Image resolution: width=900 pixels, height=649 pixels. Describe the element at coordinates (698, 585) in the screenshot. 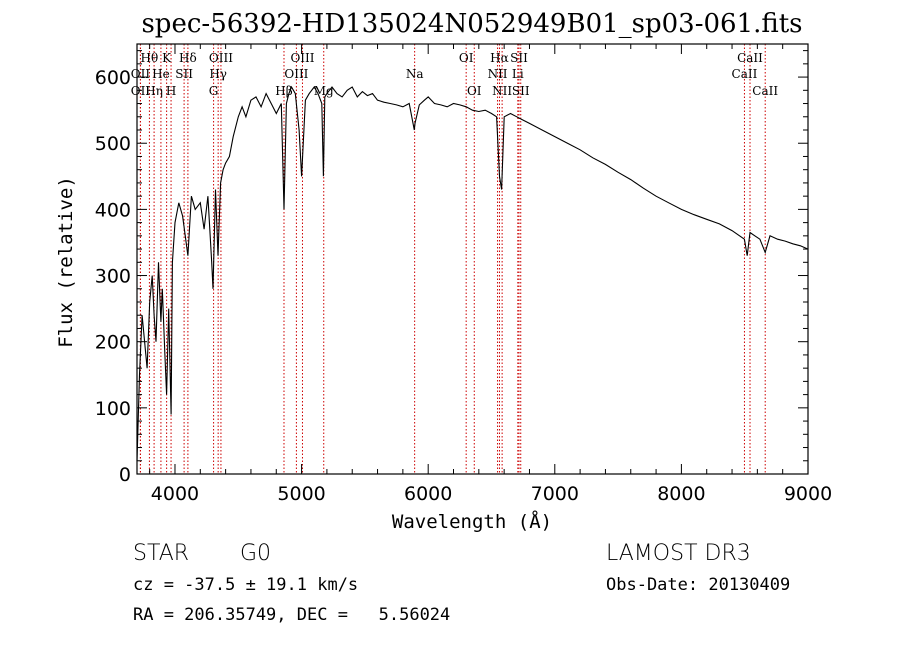

I see `obs-date: Obs-Date: 20130409` at that location.